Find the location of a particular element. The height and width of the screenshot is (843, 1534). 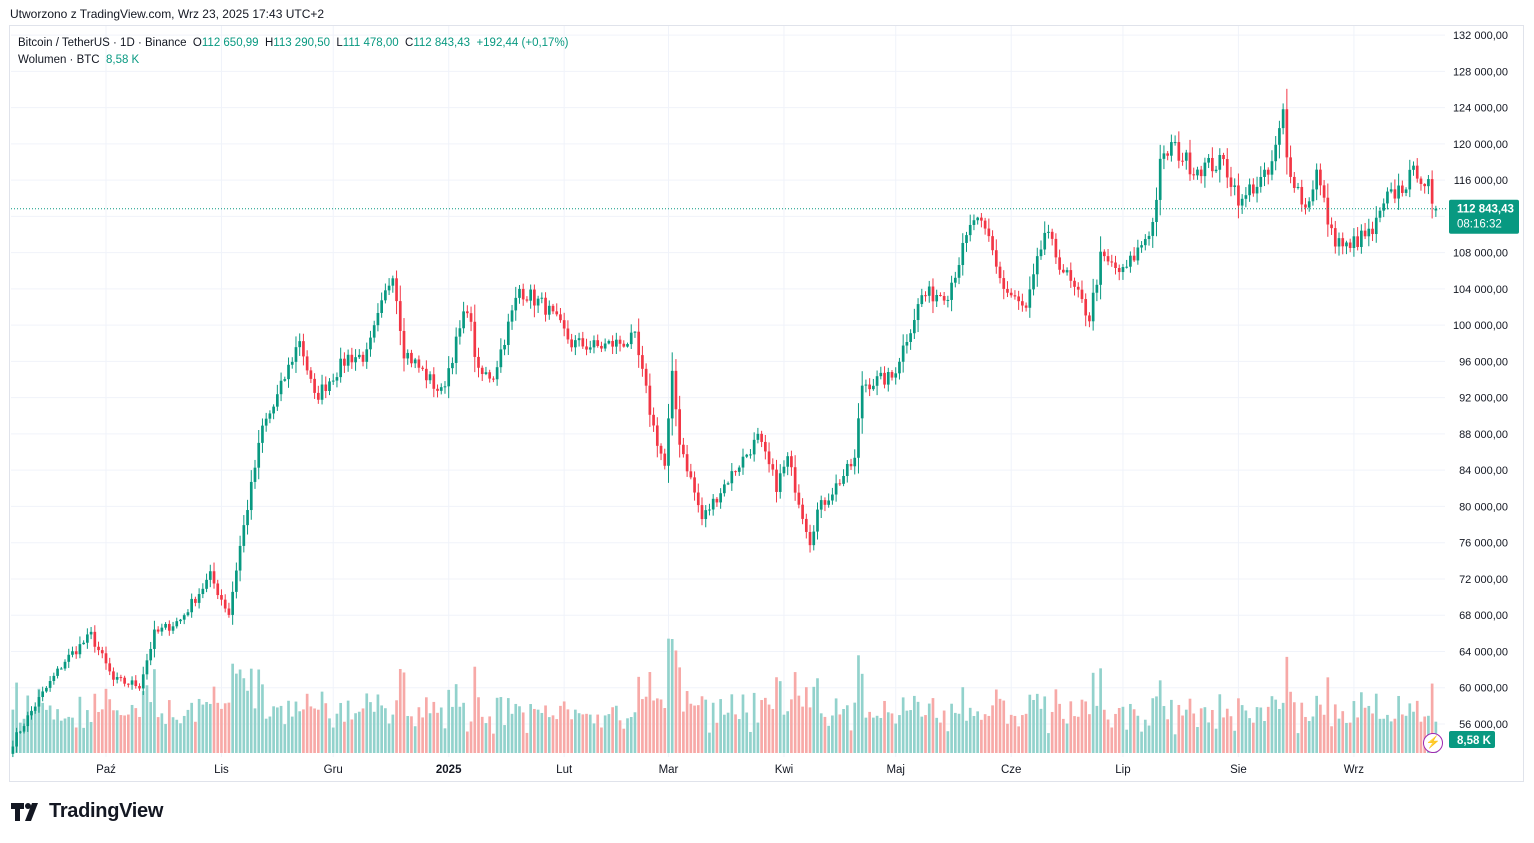

lightning-icon: ⚡ is located at coordinates (1433, 743).